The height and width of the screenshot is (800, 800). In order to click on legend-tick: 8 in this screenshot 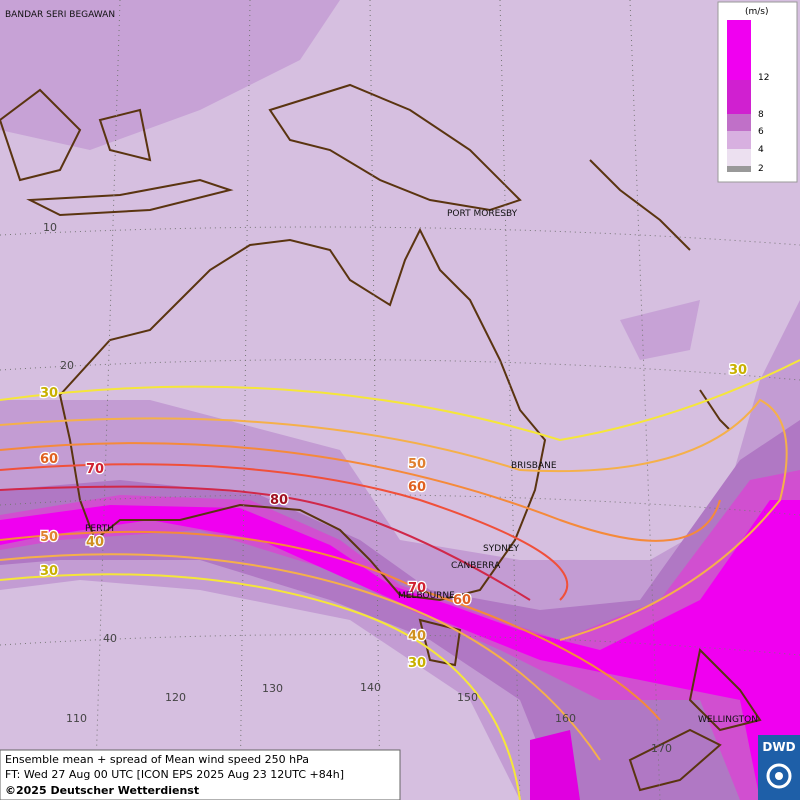, I will do `click(761, 115)`.